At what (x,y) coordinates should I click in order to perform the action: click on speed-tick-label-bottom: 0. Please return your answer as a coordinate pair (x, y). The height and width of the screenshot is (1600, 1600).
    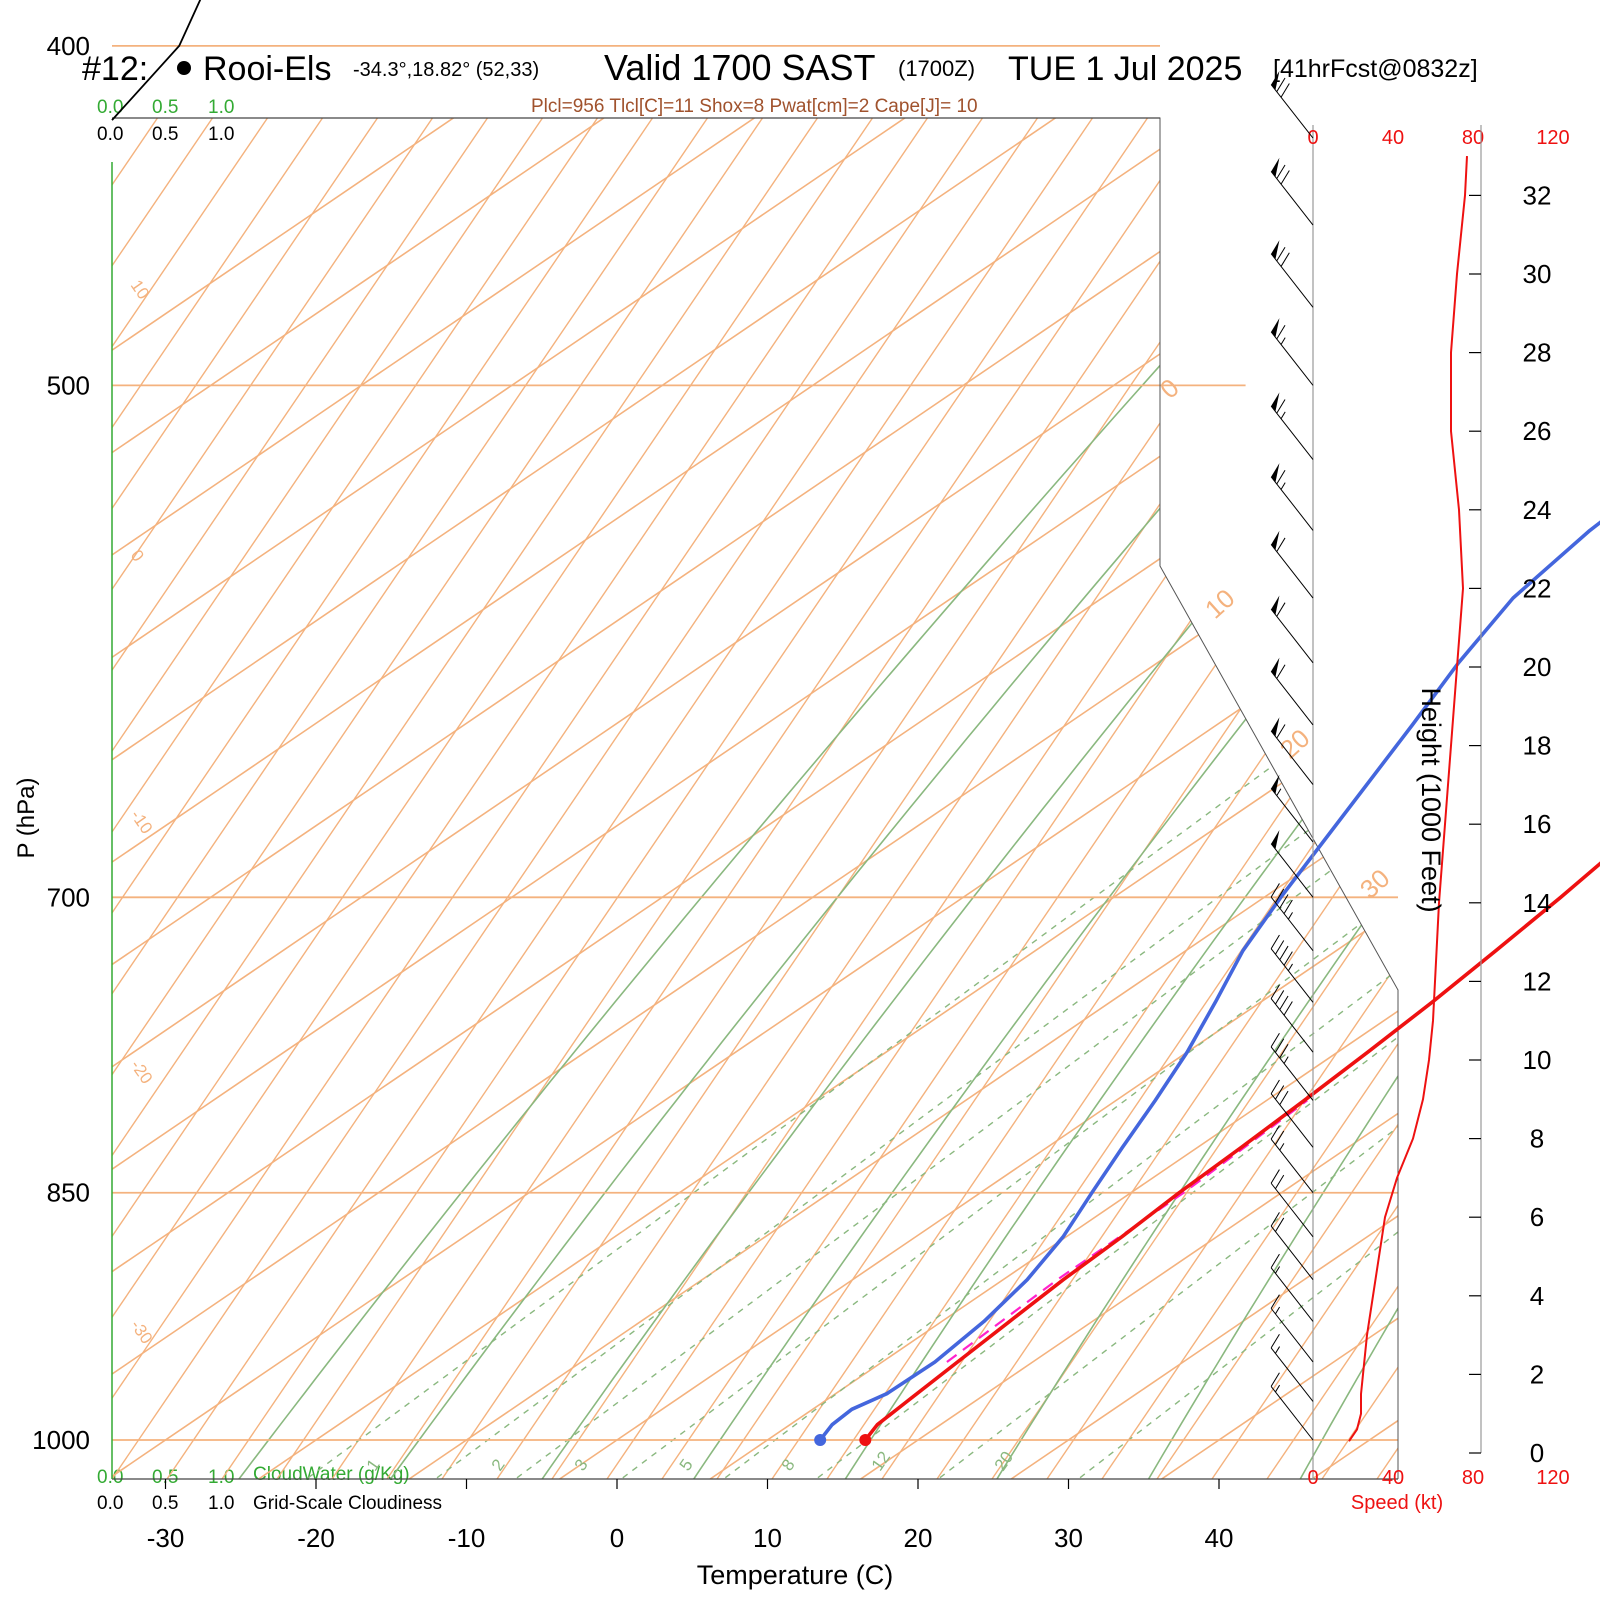
    Looking at the image, I should click on (1312, 1478).